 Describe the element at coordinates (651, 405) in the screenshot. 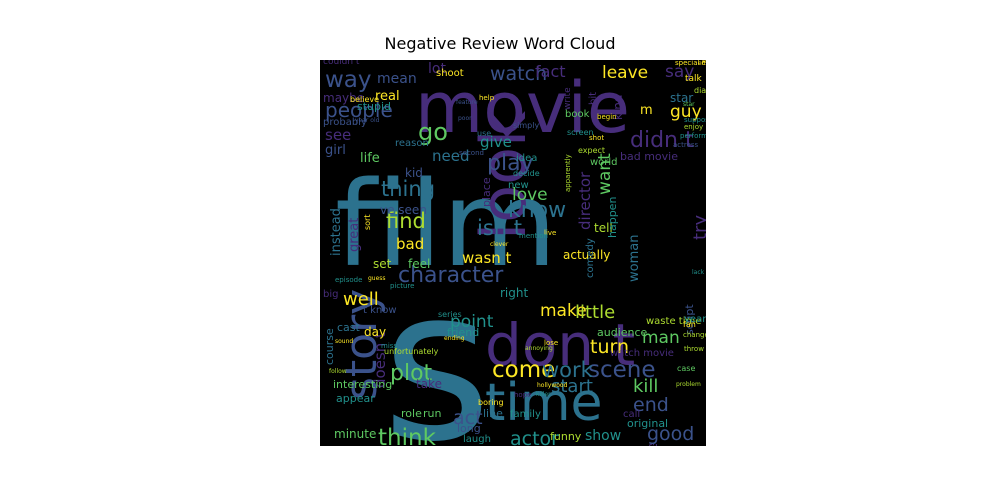

I see `word-24: end` at that location.